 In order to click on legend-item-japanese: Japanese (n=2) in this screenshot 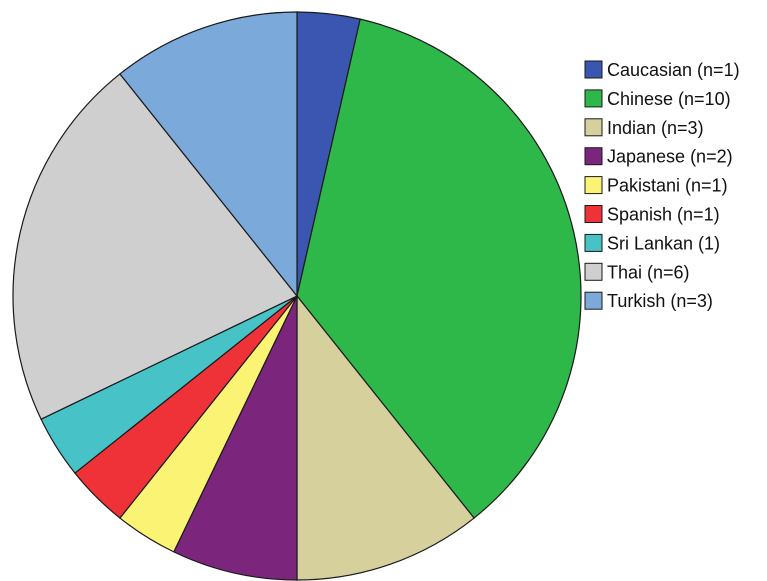, I will do `click(658, 157)`.